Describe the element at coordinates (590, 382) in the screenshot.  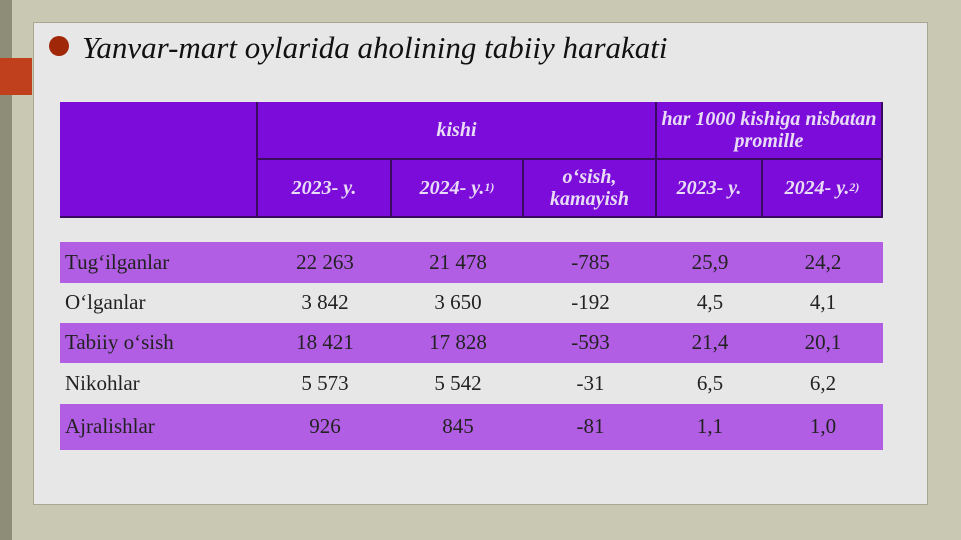
I see `table-cell: -31` at that location.